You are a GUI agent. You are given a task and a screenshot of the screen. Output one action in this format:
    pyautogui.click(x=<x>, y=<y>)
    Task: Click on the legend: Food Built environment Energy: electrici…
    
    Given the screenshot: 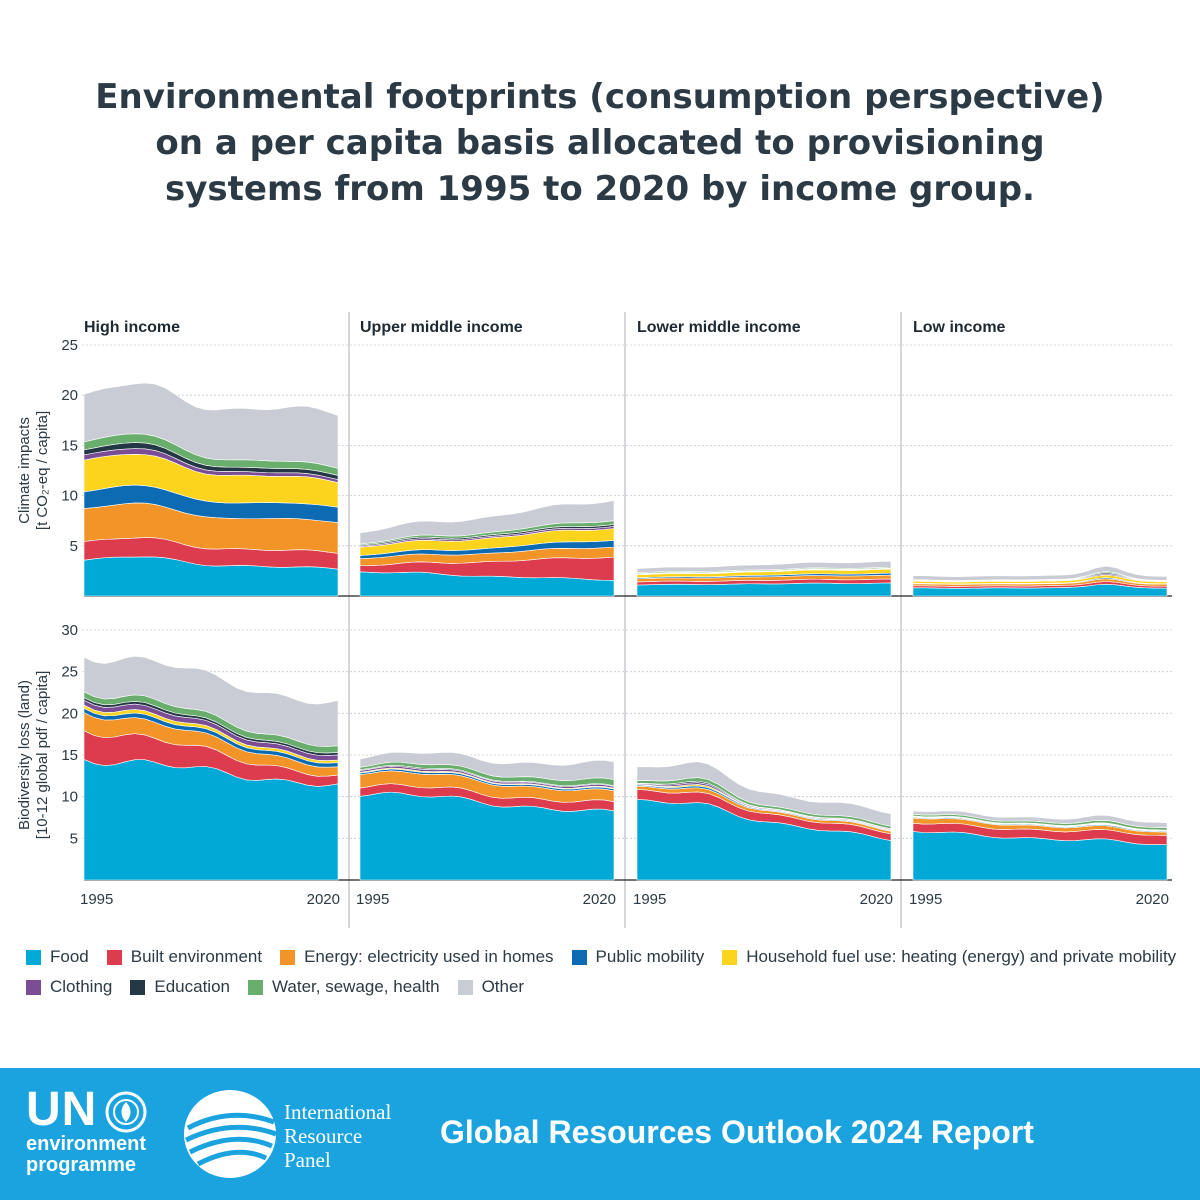 What is the action you would take?
    pyautogui.click(x=606, y=972)
    